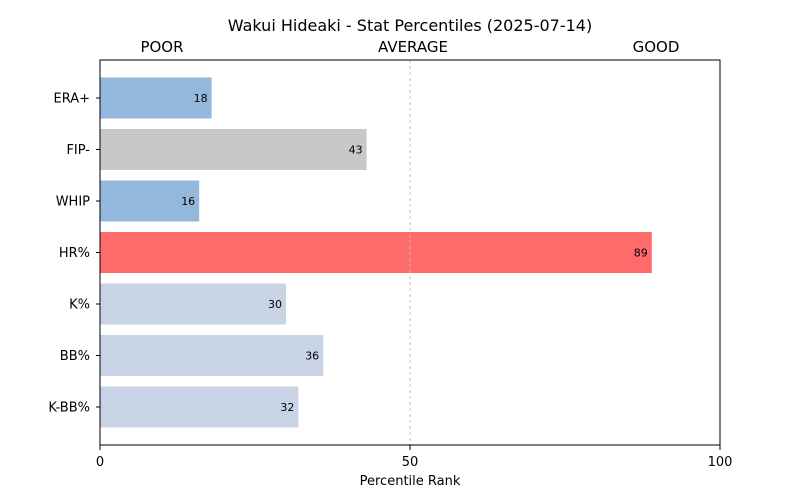  I want to click on data-label-bb-pct: 36, so click(312, 356).